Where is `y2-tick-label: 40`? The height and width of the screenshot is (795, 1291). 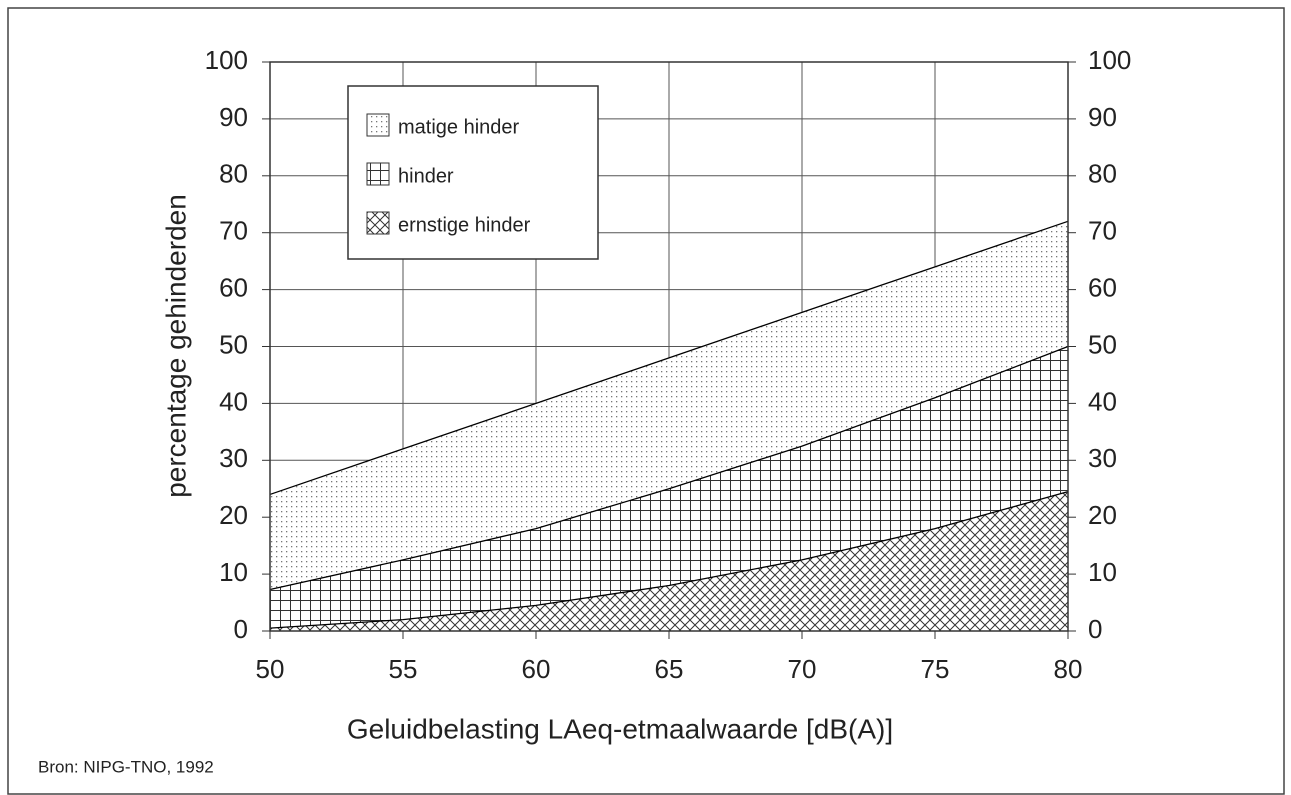 y2-tick-label: 40 is located at coordinates (1102, 401).